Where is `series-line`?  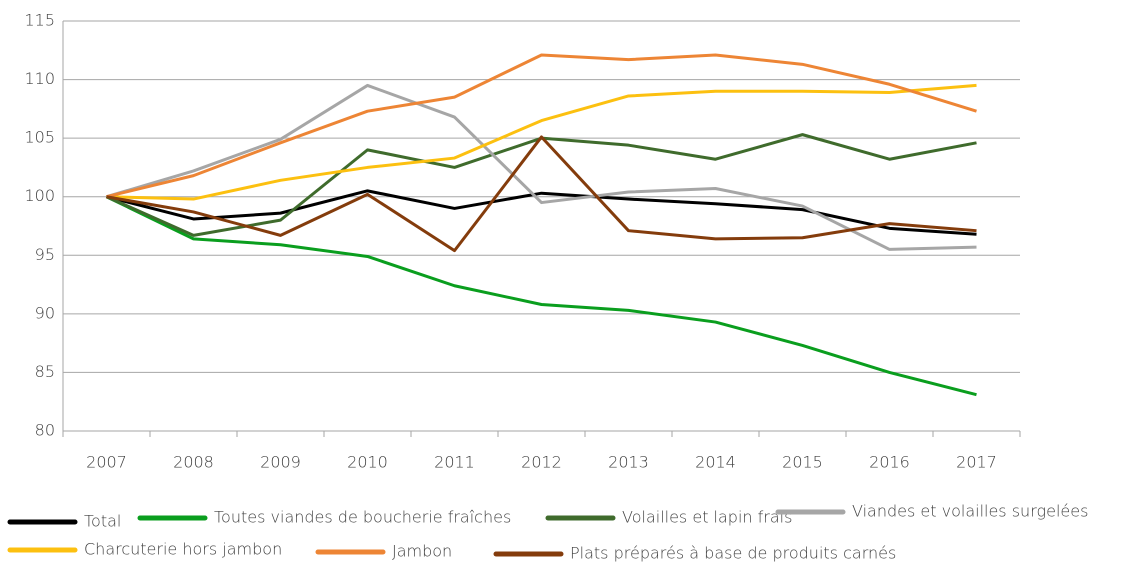
series-line is located at coordinates (541, 212).